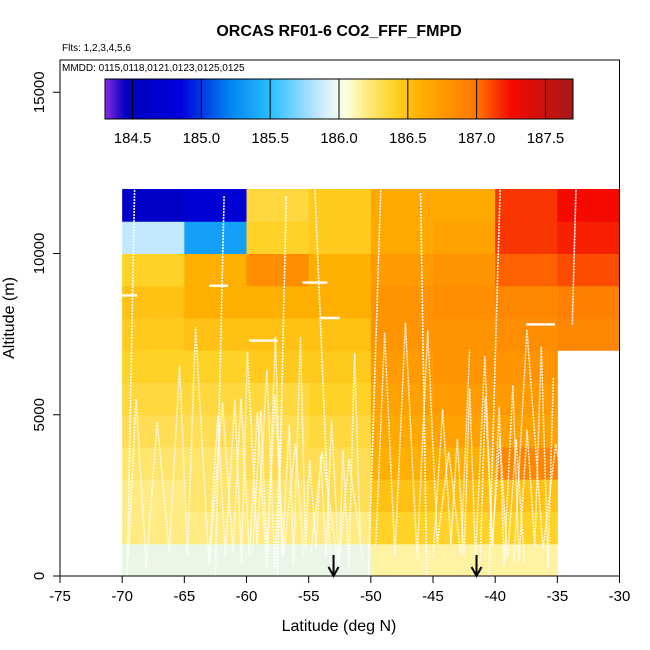 This screenshot has height=650, width=650. Describe the element at coordinates (309, 596) in the screenshot. I see `x-tick-label: -55` at that location.